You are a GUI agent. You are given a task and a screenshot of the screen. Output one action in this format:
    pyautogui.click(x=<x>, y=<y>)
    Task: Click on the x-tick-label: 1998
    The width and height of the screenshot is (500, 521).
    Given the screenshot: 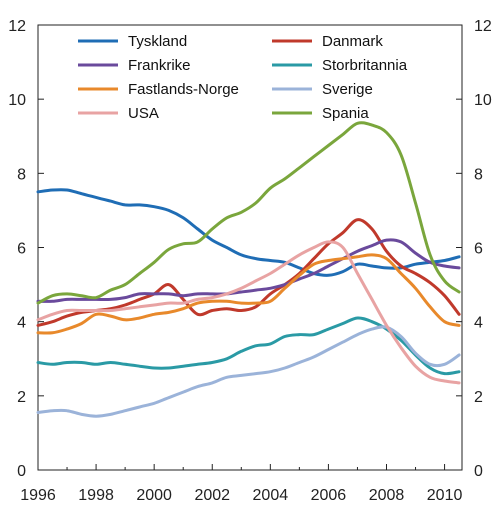 What is the action you would take?
    pyautogui.click(x=96, y=495)
    